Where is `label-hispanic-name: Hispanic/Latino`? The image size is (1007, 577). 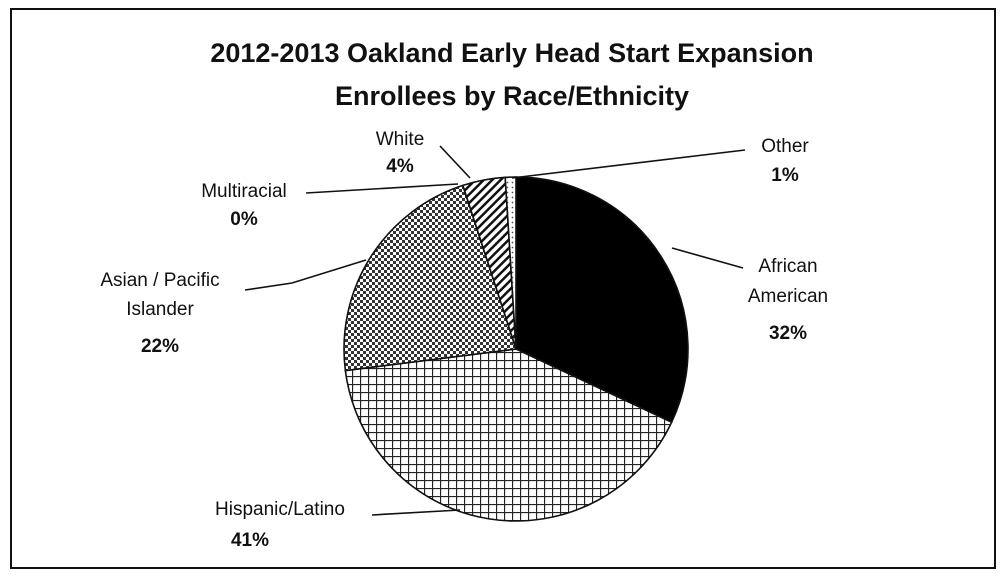 label-hispanic-name: Hispanic/Latino is located at coordinates (280, 509).